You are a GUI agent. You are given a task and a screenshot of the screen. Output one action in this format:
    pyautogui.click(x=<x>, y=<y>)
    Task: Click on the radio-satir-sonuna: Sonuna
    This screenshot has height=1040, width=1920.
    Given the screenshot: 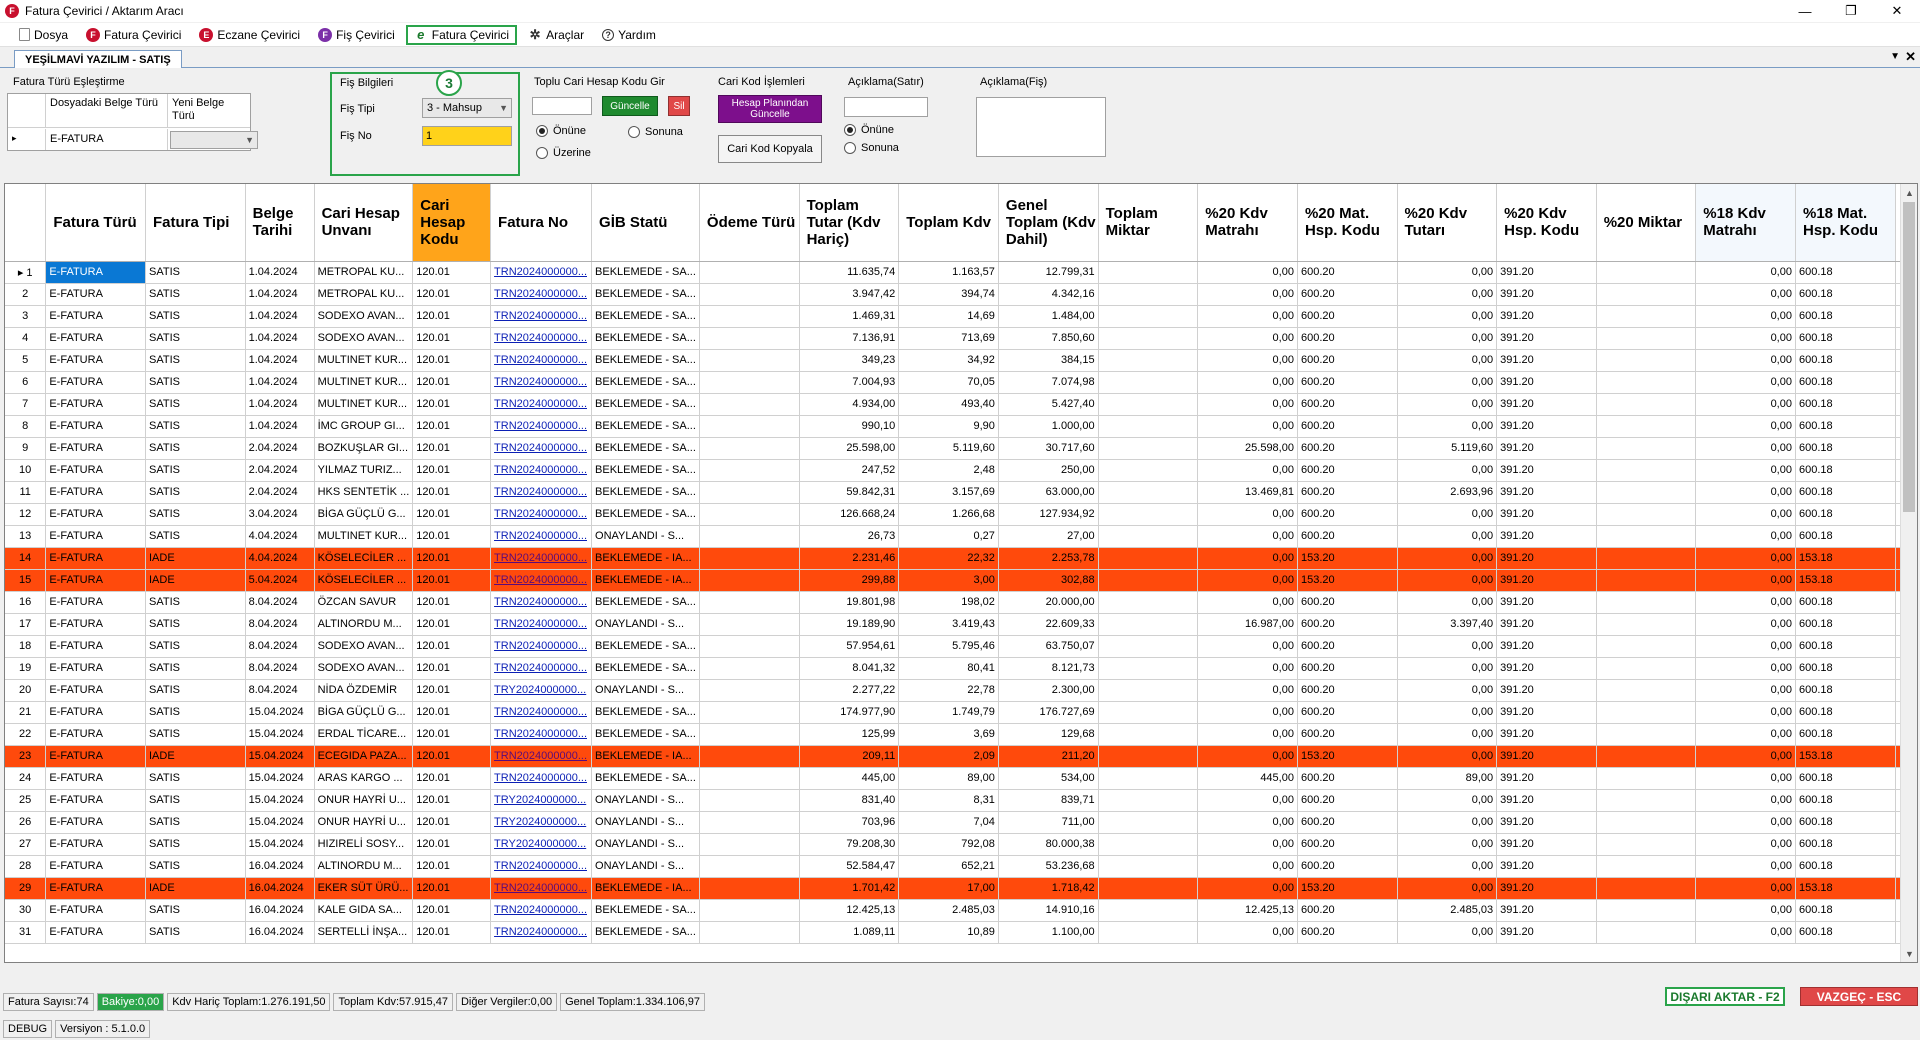 What is the action you would take?
    pyautogui.click(x=871, y=148)
    